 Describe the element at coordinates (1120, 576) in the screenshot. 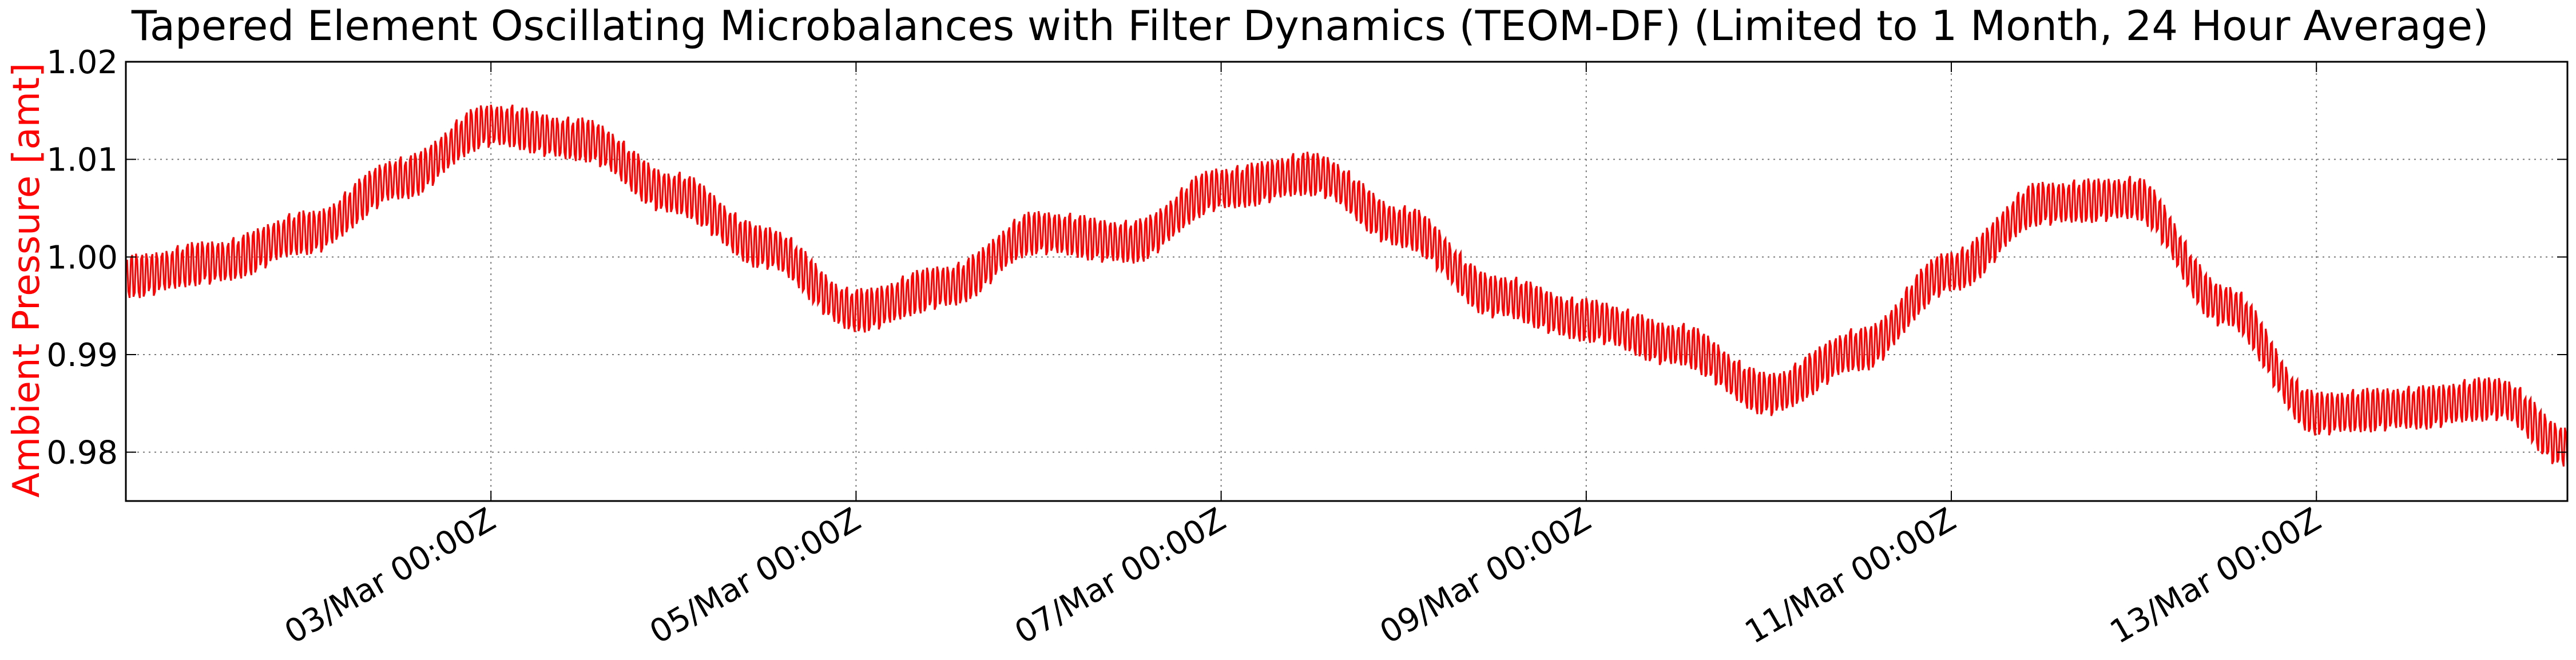

I see `x-tick-label: 07/Mar 00:00Z` at that location.